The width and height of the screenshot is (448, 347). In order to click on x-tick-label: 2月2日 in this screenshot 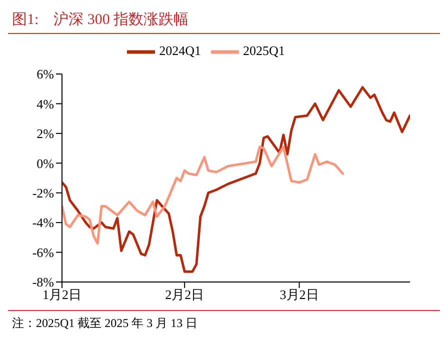, I will do `click(184, 294)`.